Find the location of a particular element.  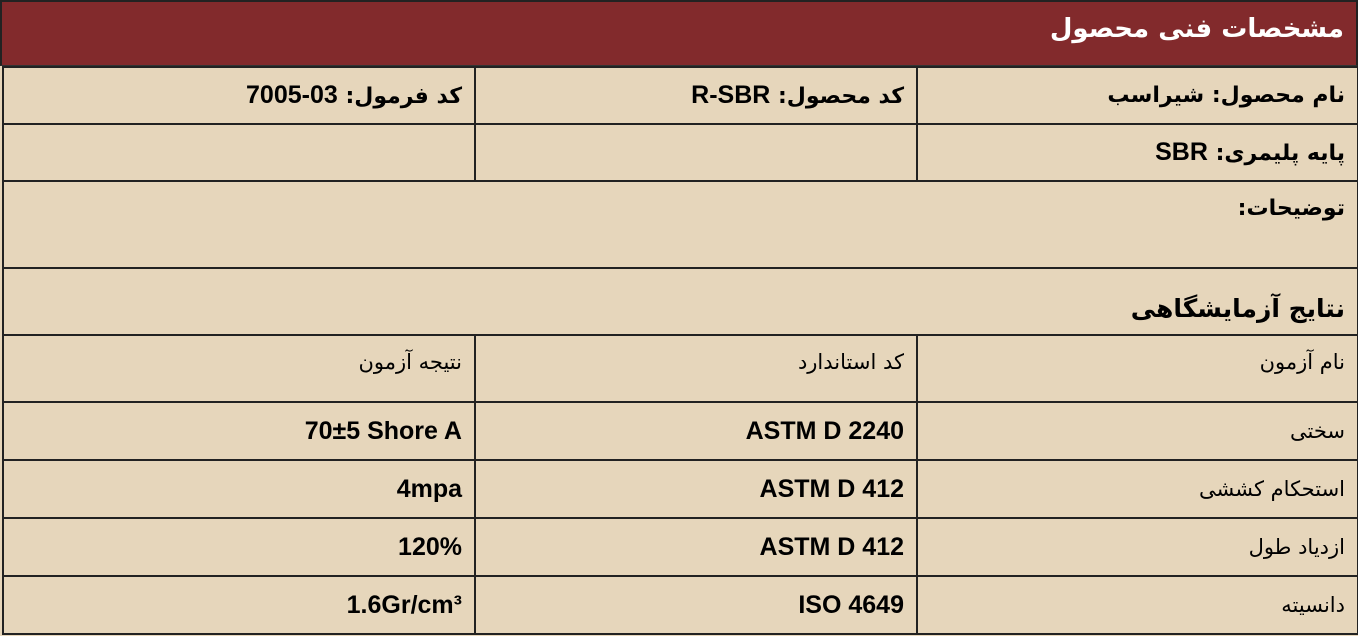

table-row: استحکام کششی ASTM D 412 4mpa is located at coordinates (680, 489).